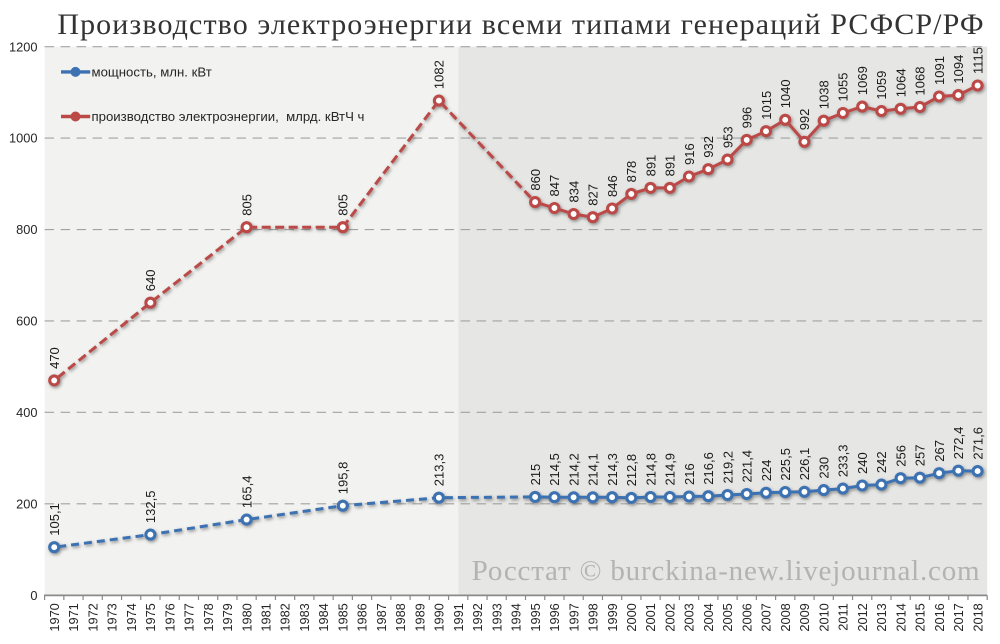 This screenshot has height=644, width=1000. I want to click on svg-text: 214,2, so click(573, 469).